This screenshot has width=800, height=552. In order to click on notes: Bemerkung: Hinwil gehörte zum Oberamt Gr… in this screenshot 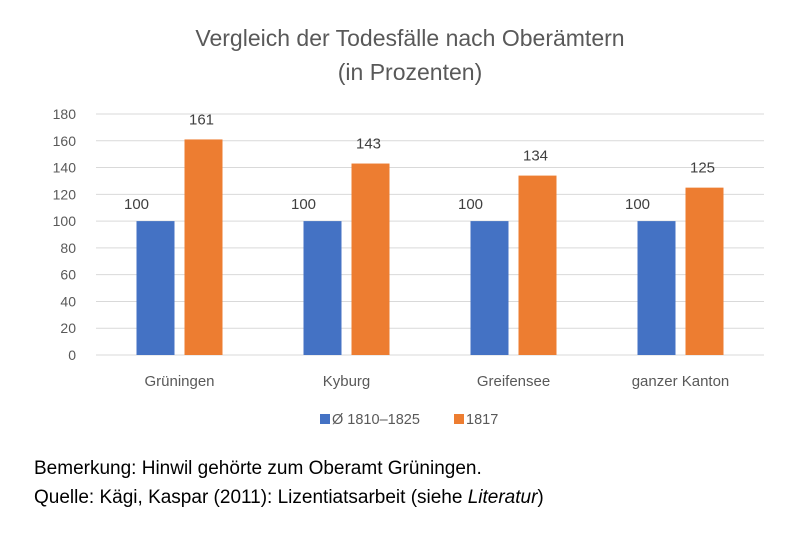, I will do `click(289, 483)`.